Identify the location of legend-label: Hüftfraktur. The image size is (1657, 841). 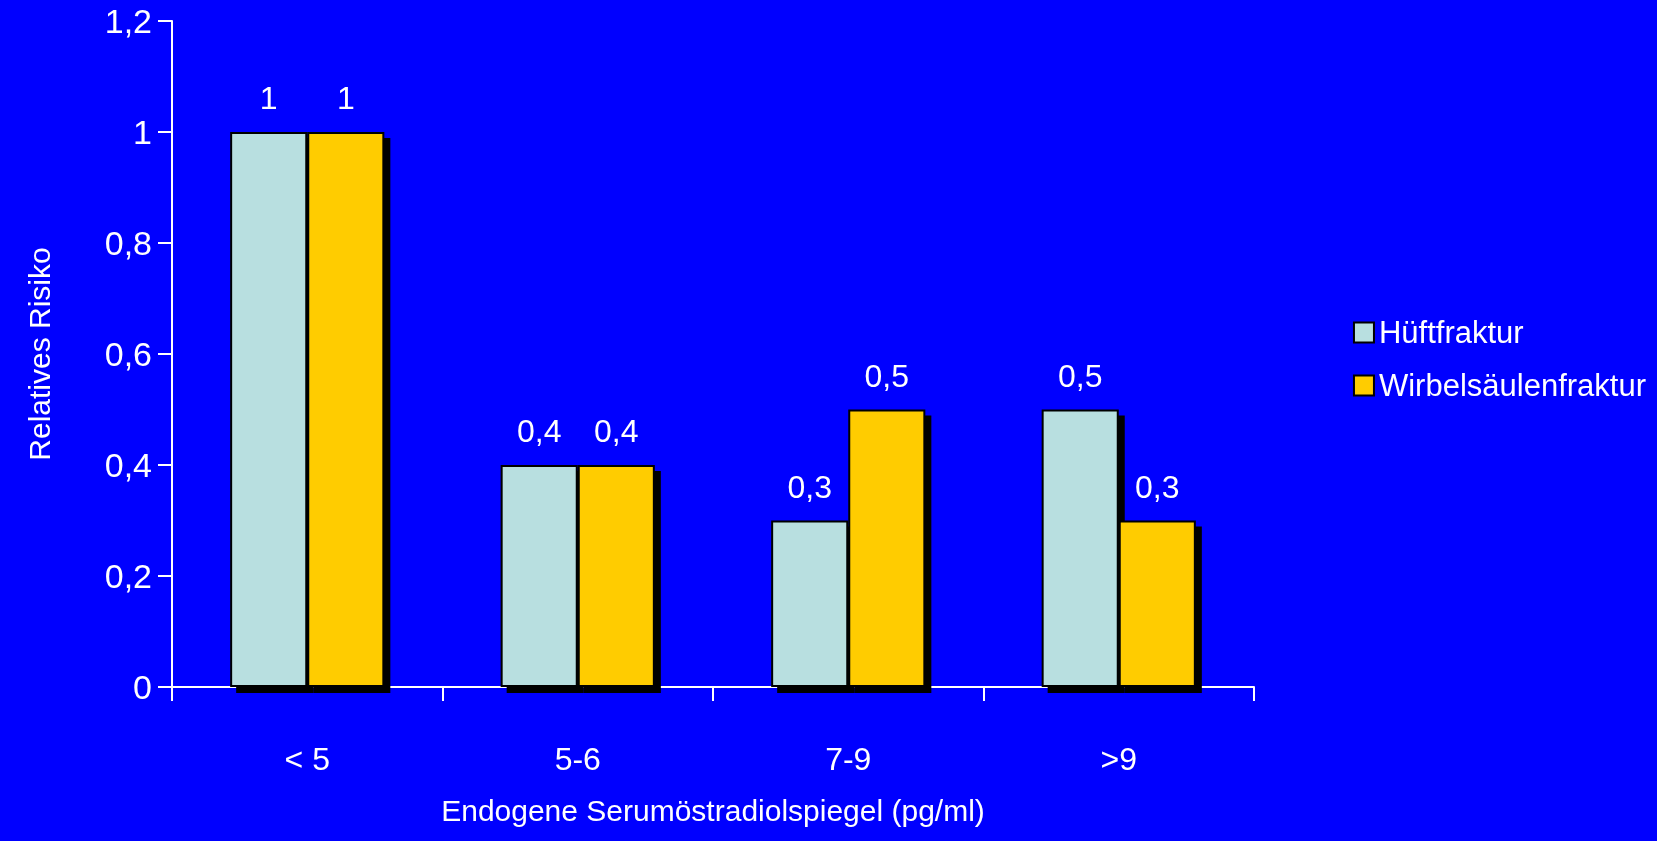
(1451, 332).